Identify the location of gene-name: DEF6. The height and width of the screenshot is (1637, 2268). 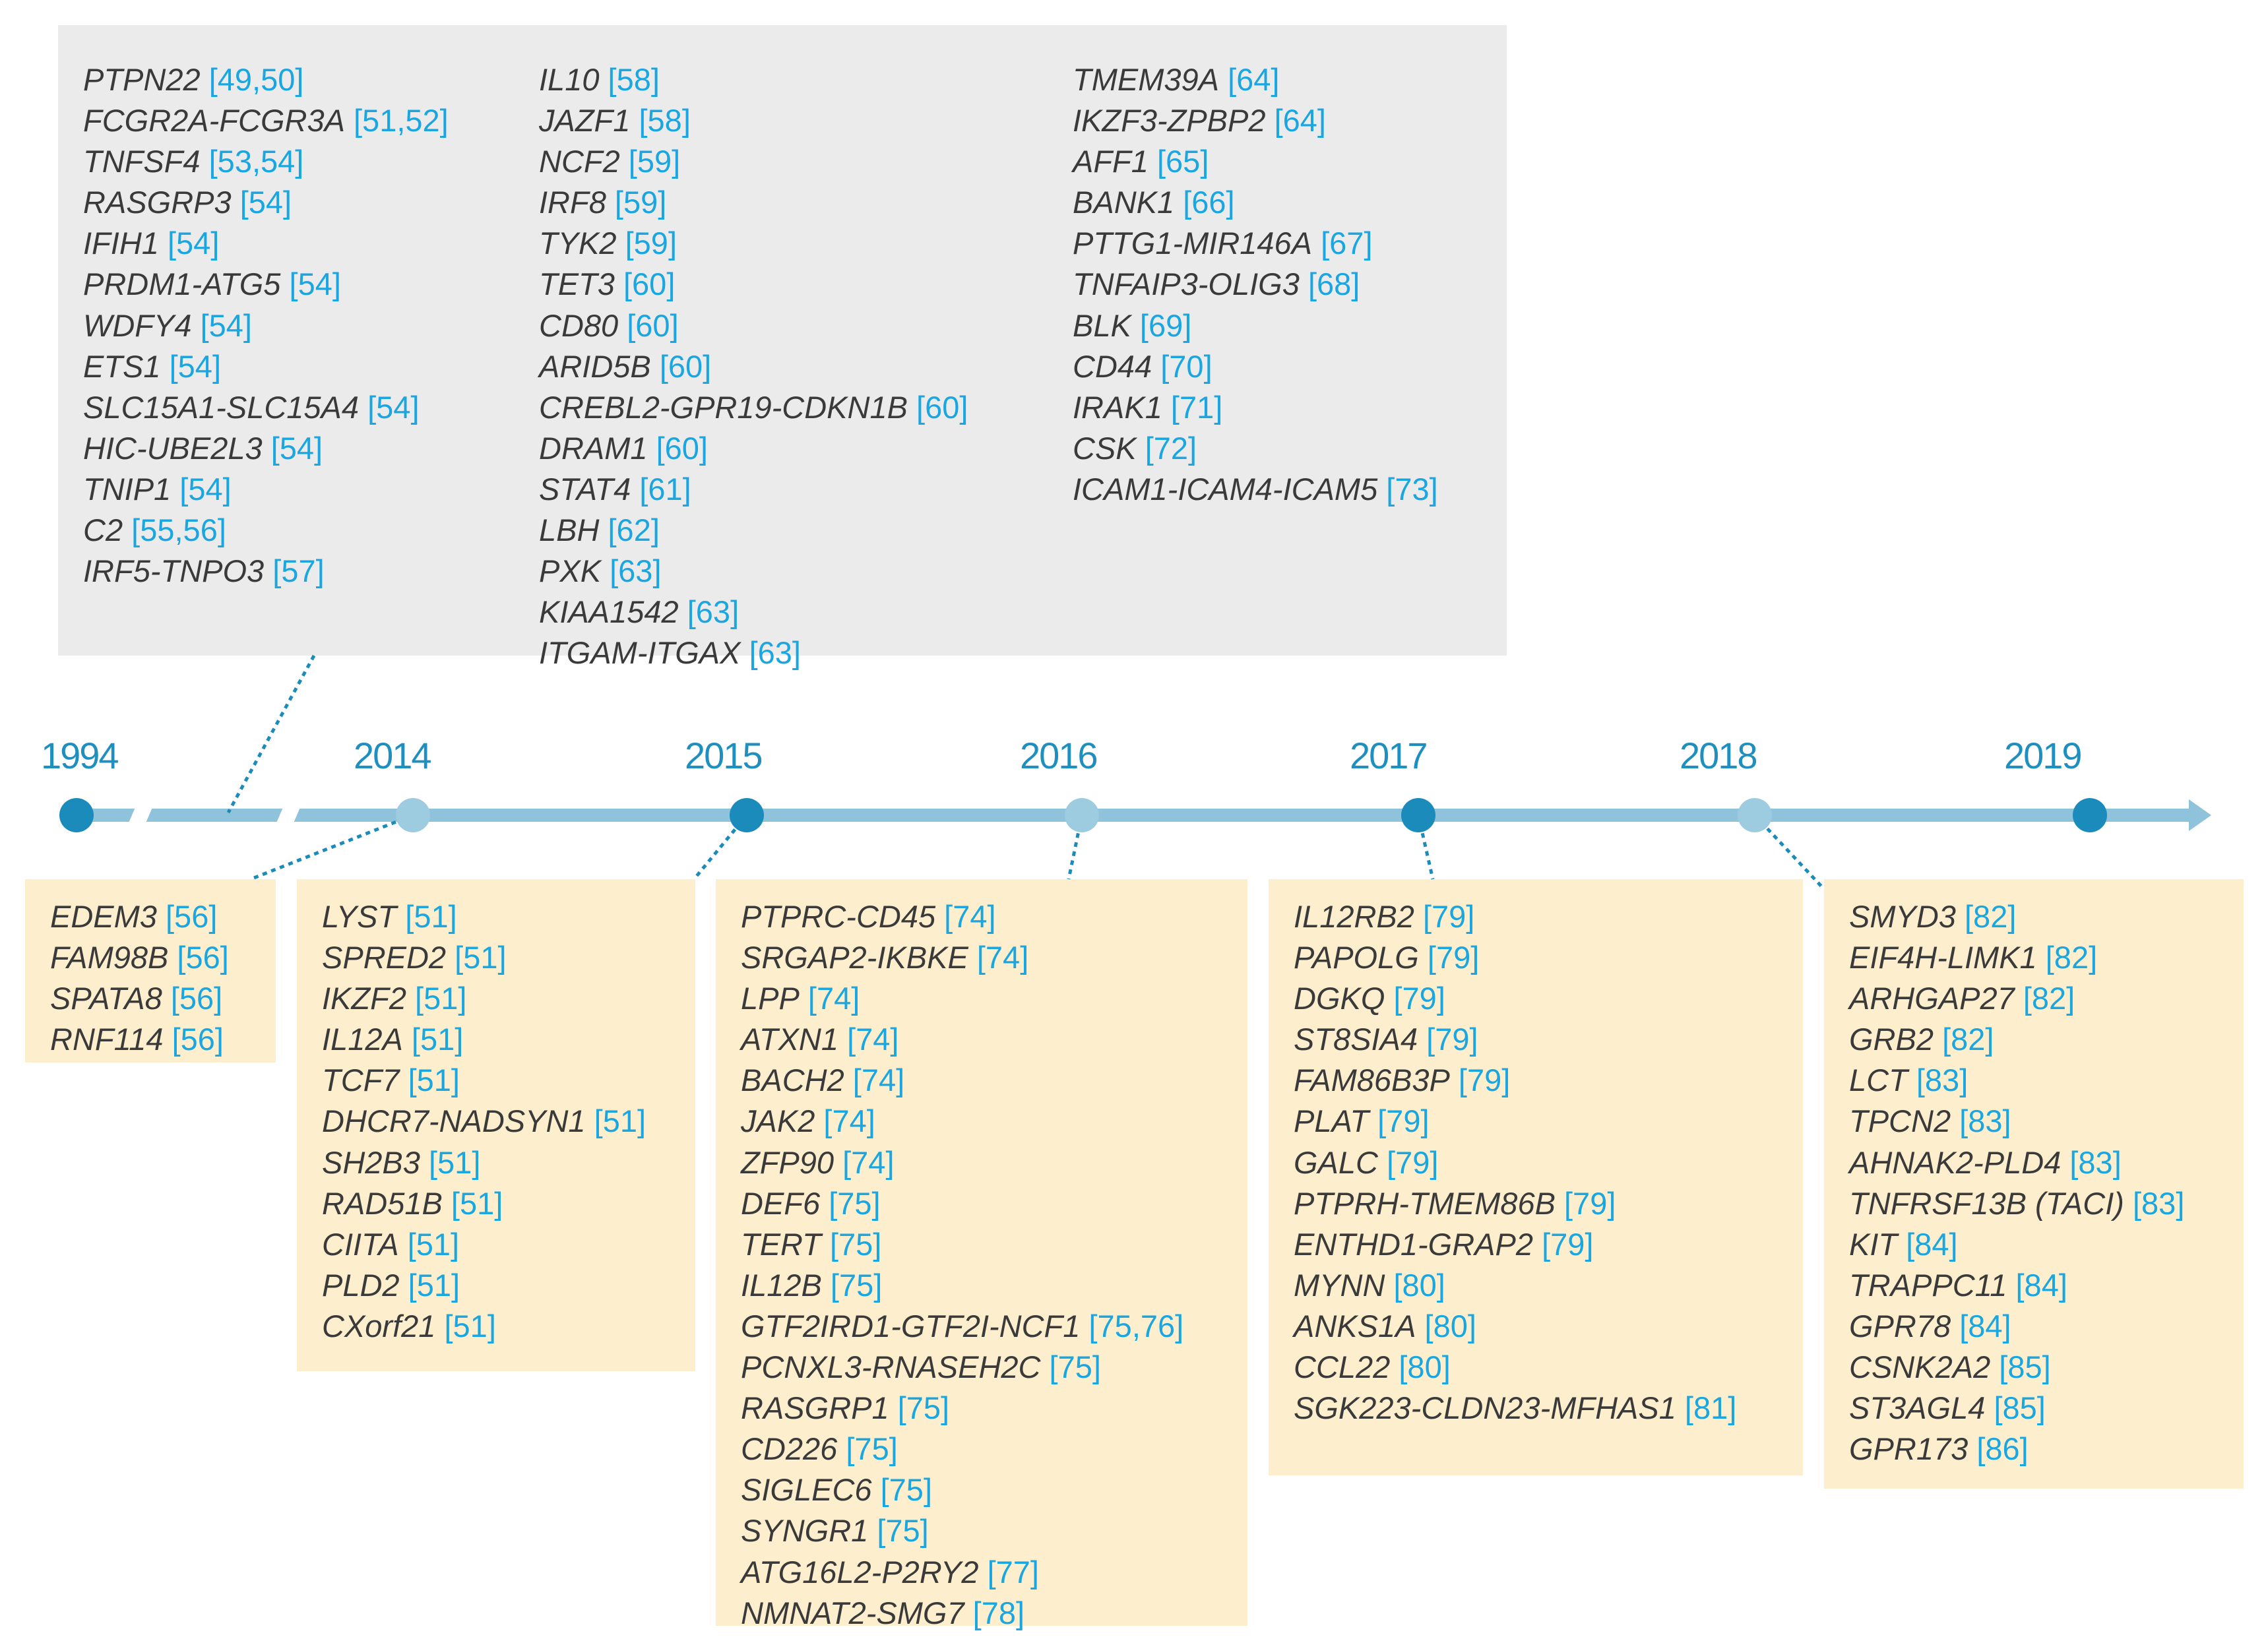
(781, 1203).